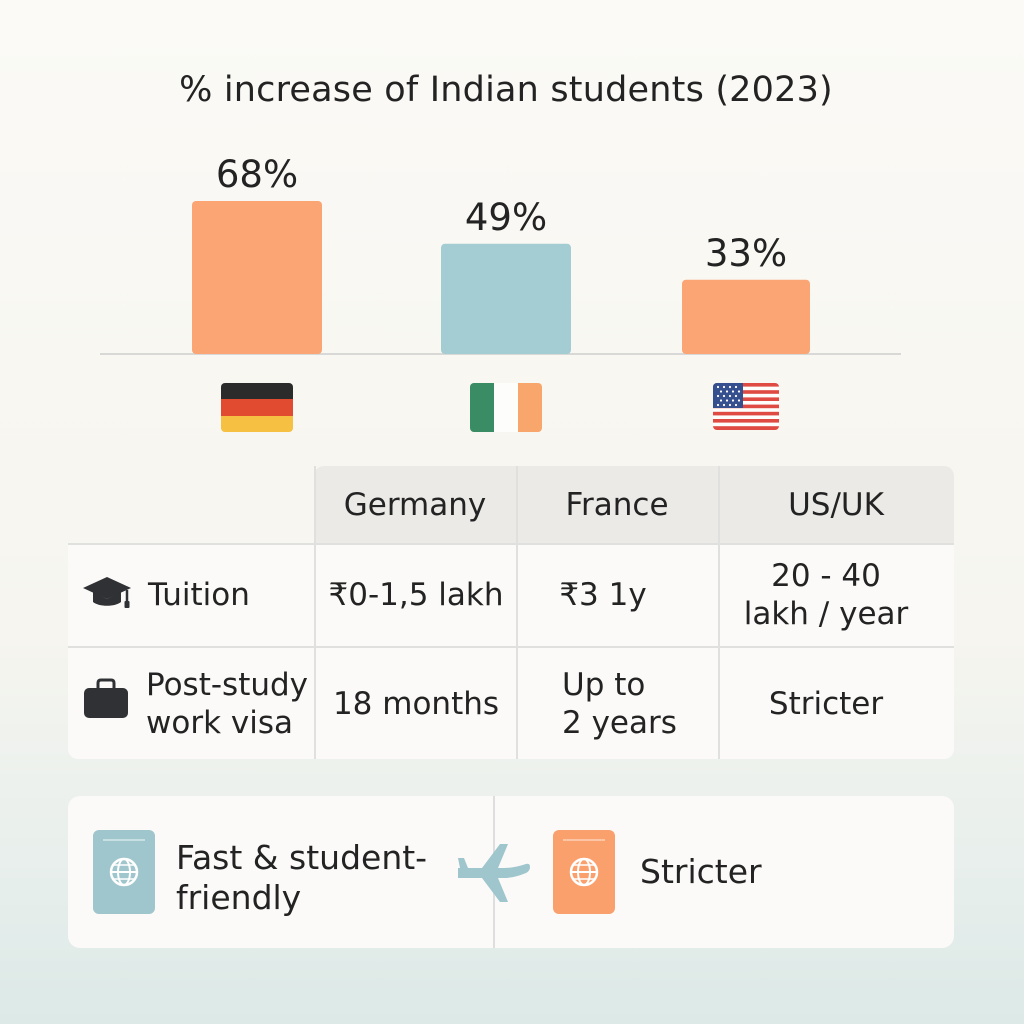 This screenshot has width=1024, height=1024. What do you see at coordinates (107, 595) in the screenshot?
I see `graduation-cap-icon` at bounding box center [107, 595].